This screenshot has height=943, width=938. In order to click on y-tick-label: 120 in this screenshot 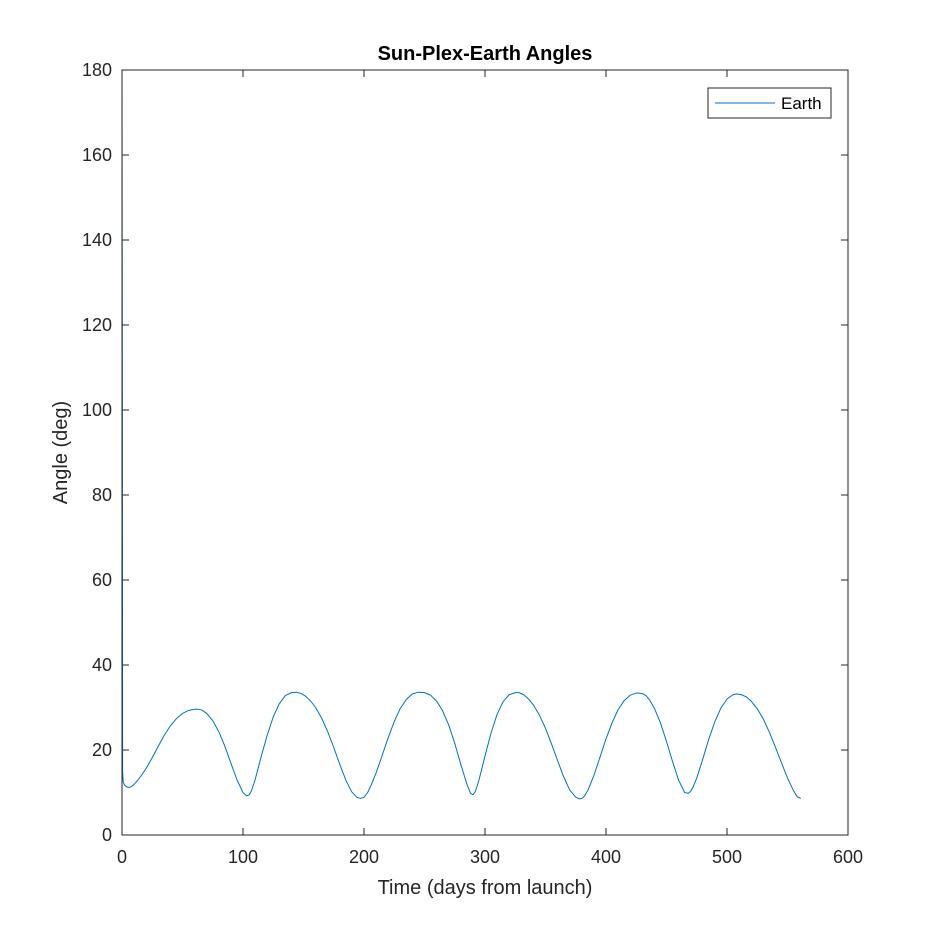, I will do `click(97, 325)`.